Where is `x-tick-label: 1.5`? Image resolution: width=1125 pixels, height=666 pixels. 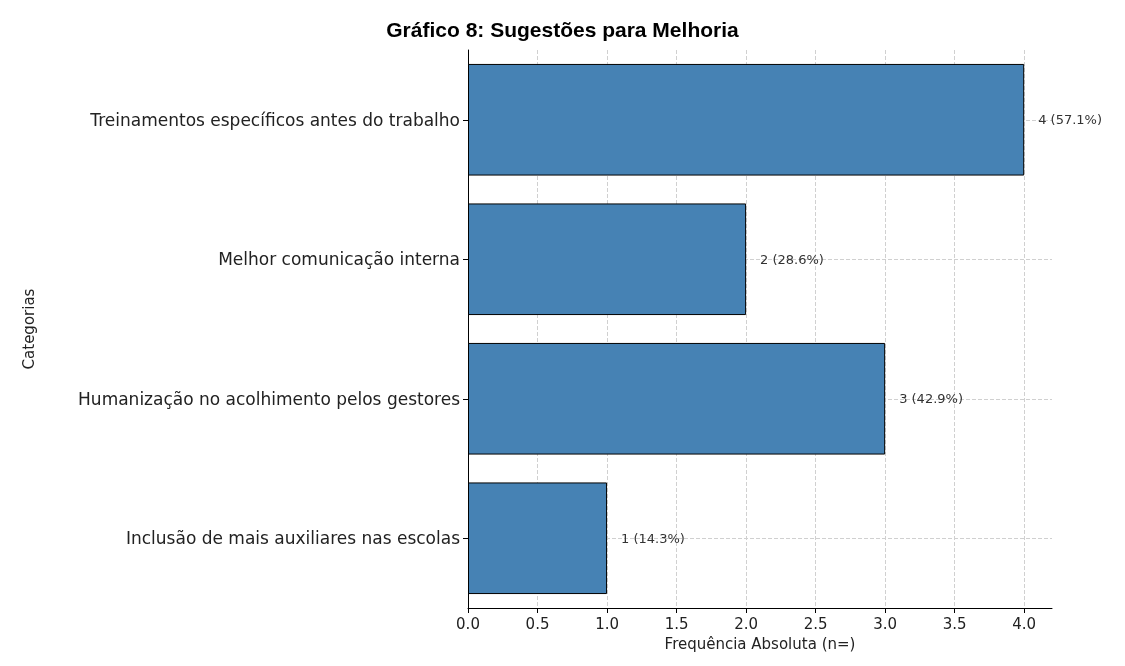 x-tick-label: 1.5 is located at coordinates (676, 623).